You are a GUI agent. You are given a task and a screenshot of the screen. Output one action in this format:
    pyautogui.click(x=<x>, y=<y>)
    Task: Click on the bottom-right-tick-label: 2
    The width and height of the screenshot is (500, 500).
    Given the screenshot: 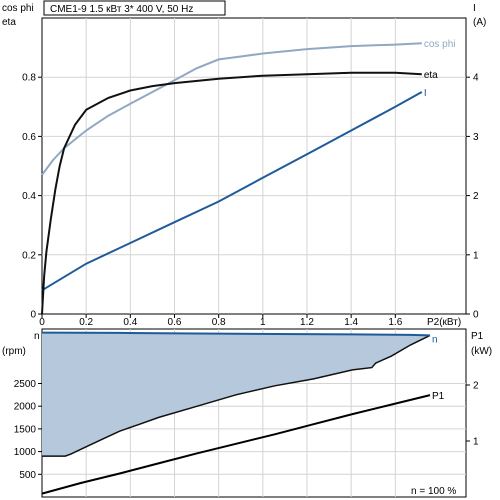 What is the action you would take?
    pyautogui.click(x=476, y=386)
    